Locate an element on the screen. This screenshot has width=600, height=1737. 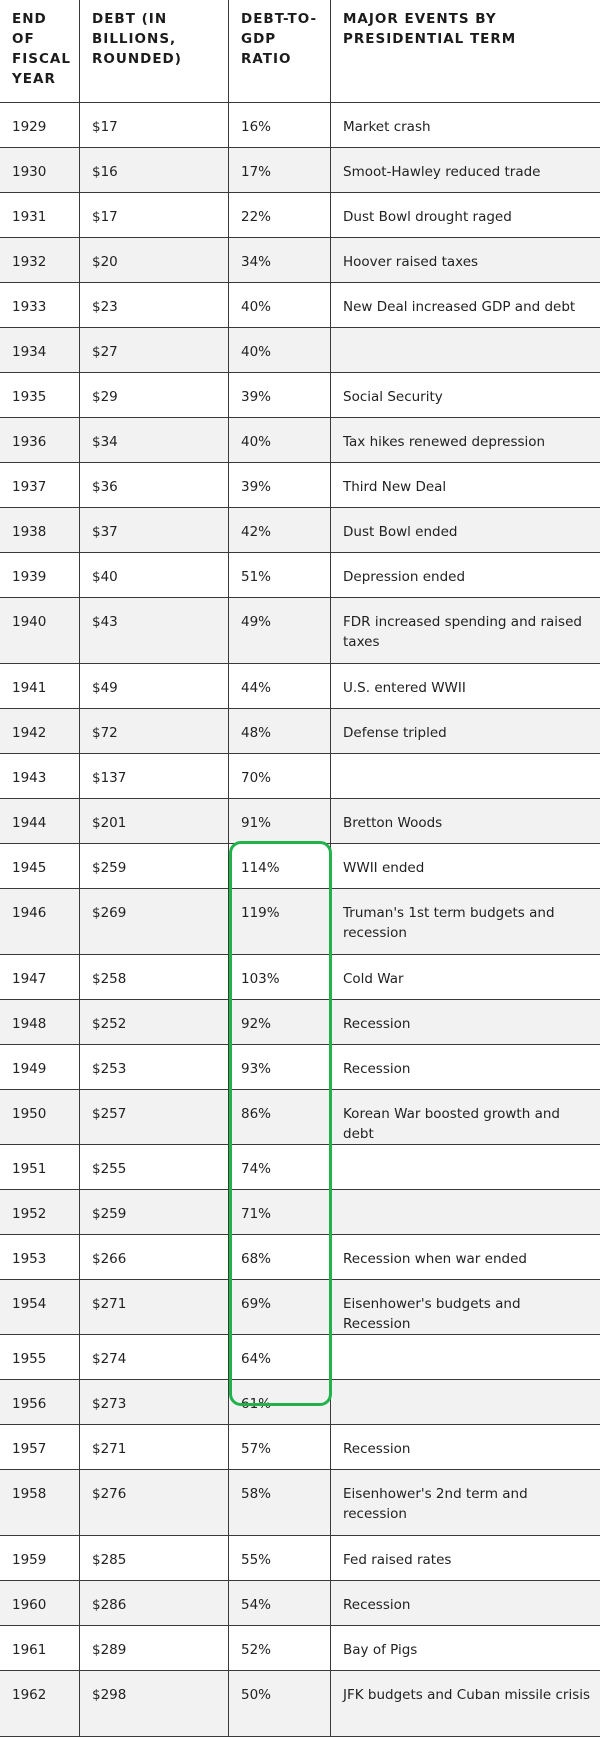
cell-year: 1952 is located at coordinates (40, 1212).